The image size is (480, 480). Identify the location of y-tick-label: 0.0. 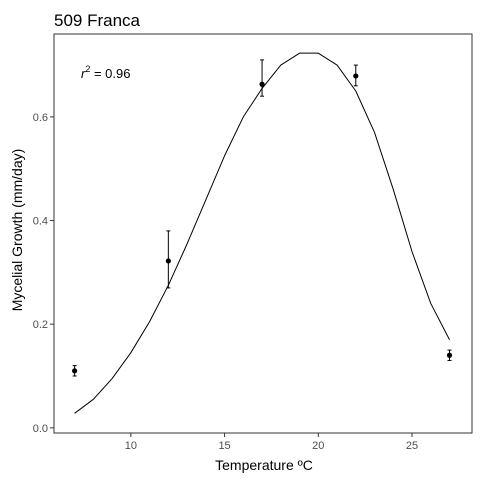
(40, 429).